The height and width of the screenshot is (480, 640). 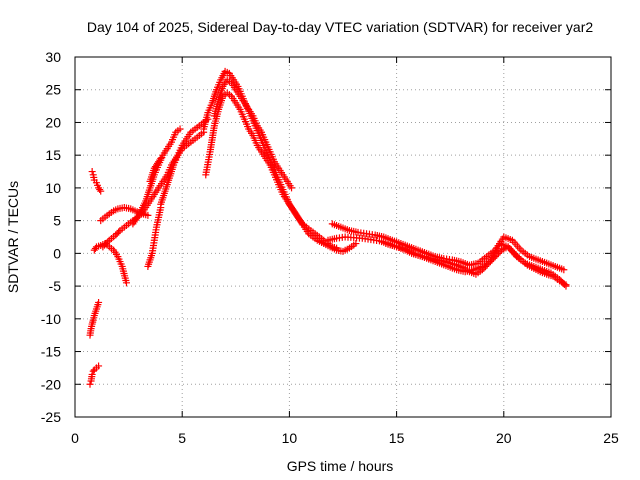 I want to click on y-tick-label: 10, so click(x=53, y=188).